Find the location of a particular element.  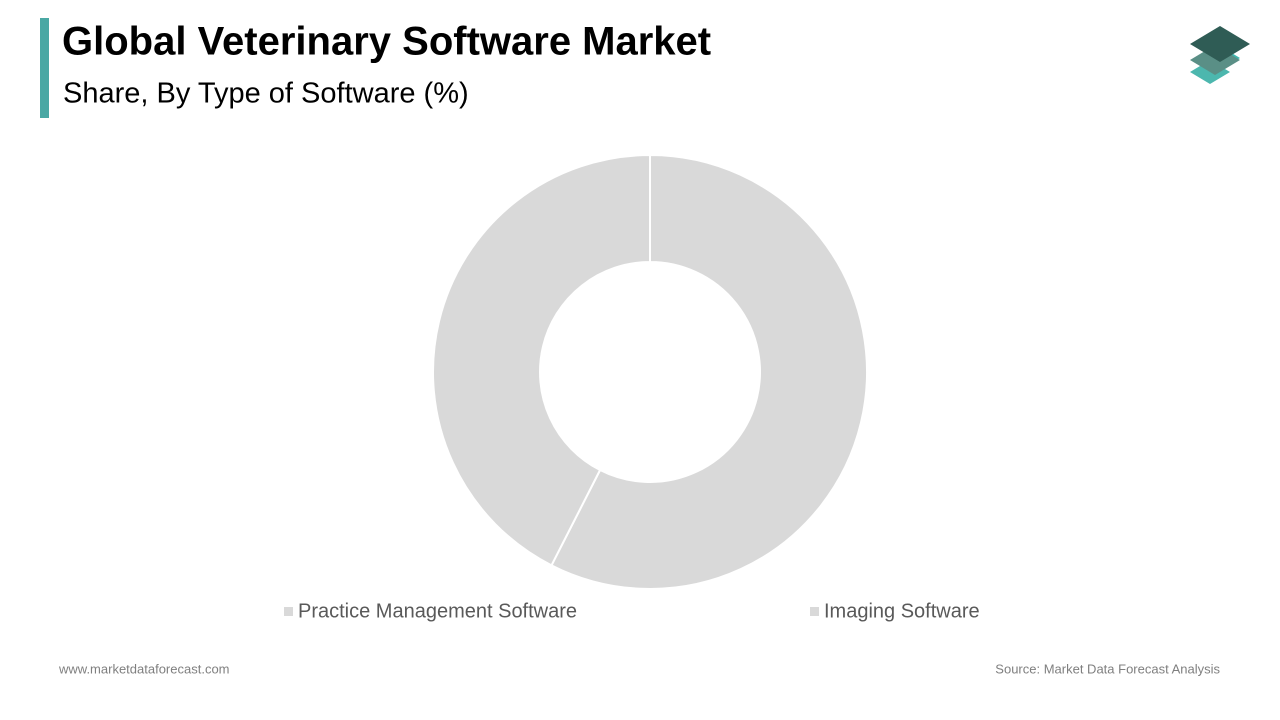

legend-label: Practice Management Software is located at coordinates (437, 611).